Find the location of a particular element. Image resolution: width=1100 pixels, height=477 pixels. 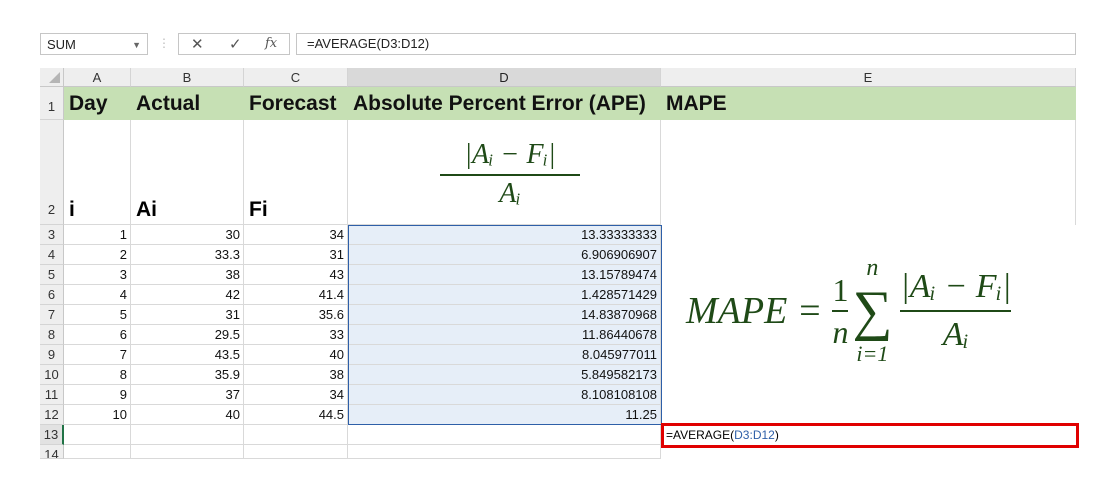

cell-d6: 1.428571429 is located at coordinates (504, 295).